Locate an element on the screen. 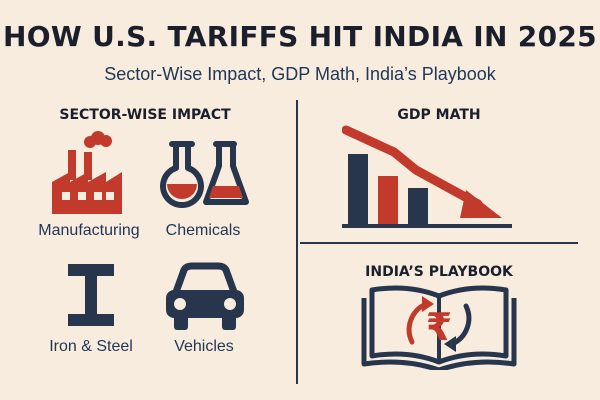 Image resolution: width=600 pixels, height=400 pixels. sector-impact-heading: SECTOR-WISE IMPACT is located at coordinates (145, 115).